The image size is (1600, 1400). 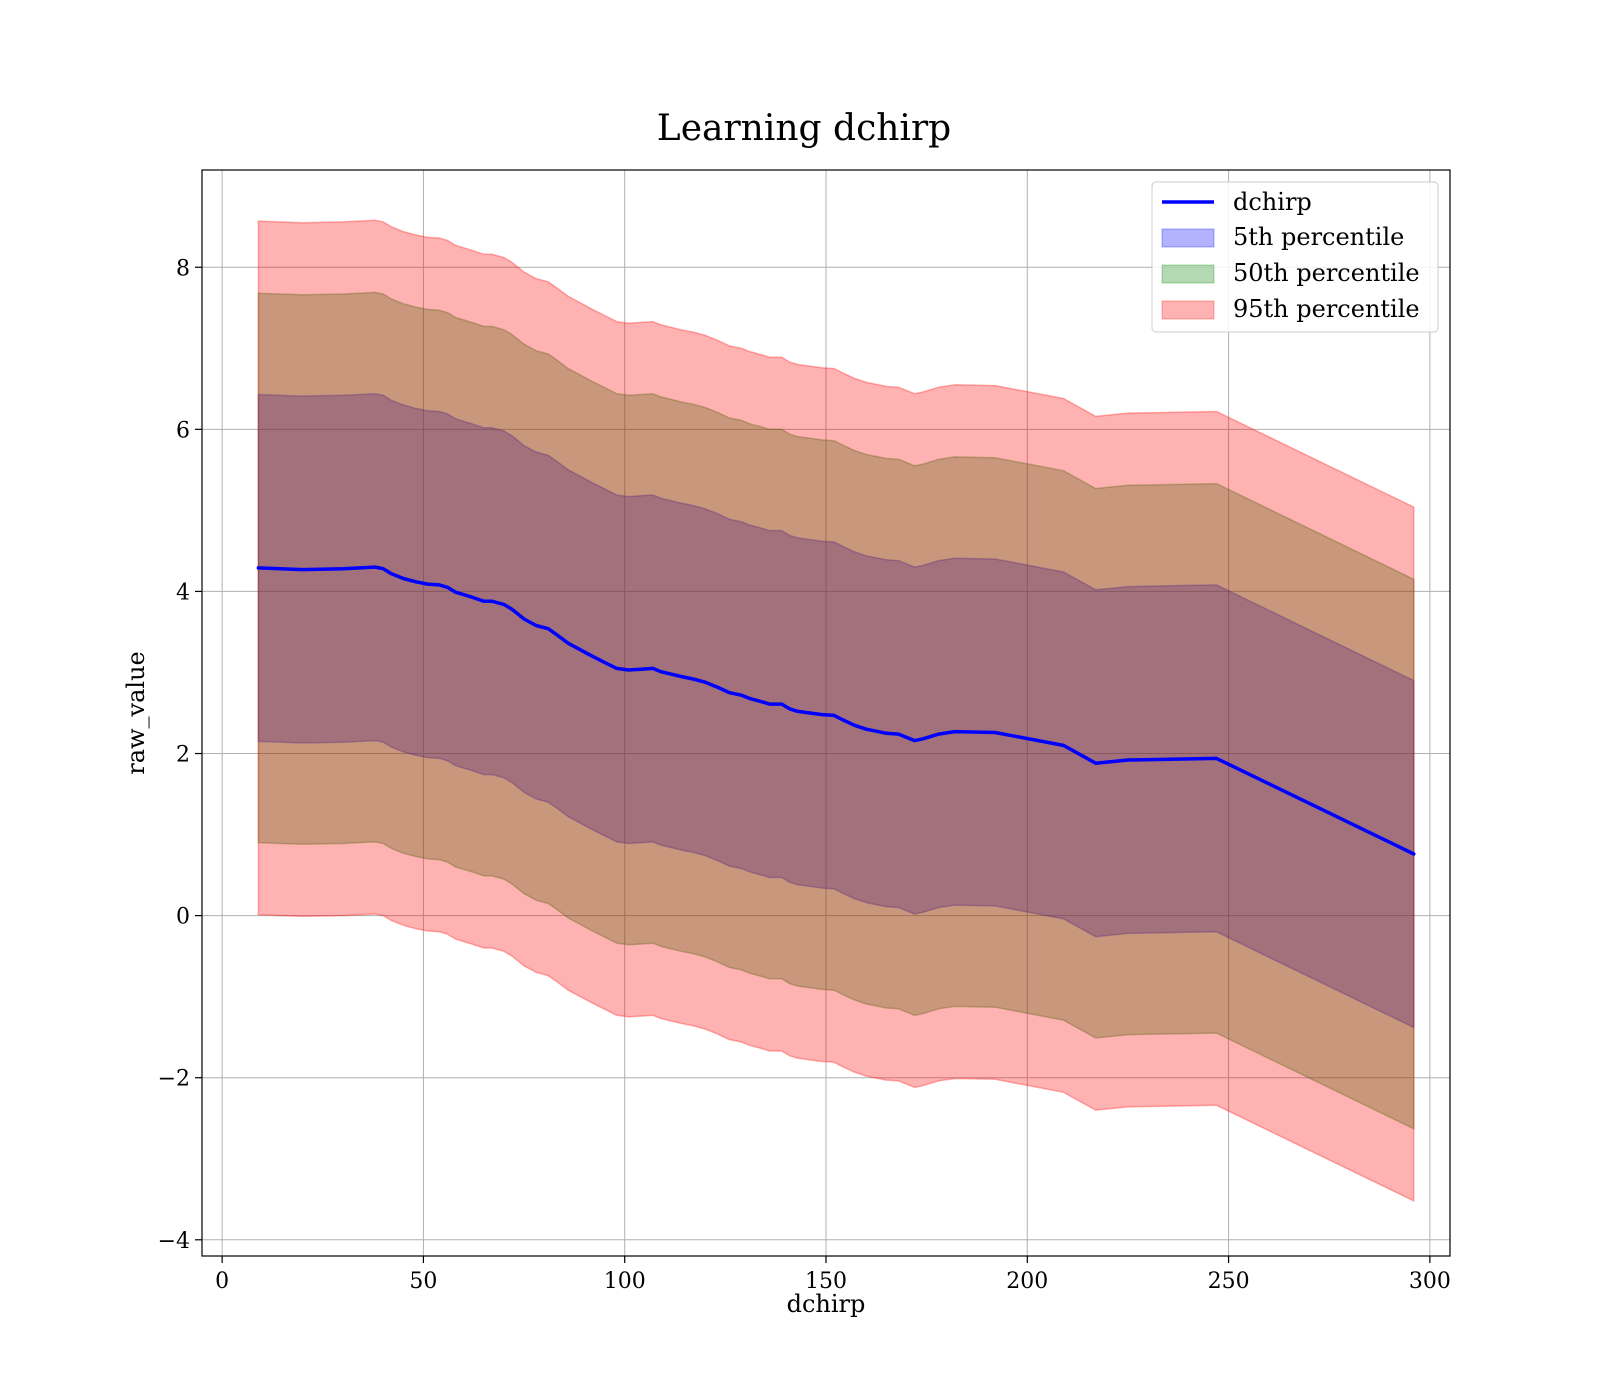 I want to click on legend-label-5th-percentile: 5th percentile, so click(x=1318, y=237).